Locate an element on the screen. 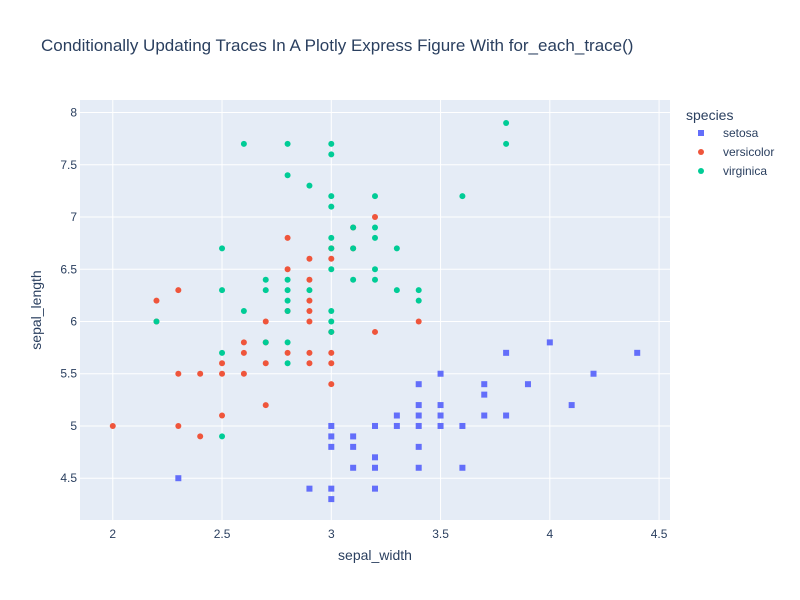 The image size is (800, 600). legend: species setosa versicolor virginica is located at coordinates (730, 142).